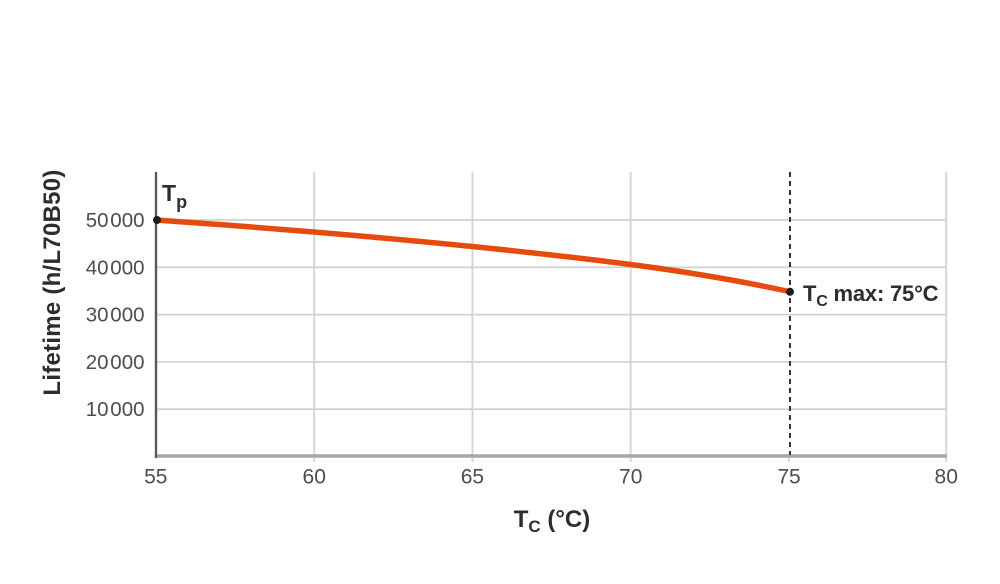  I want to click on svg-text: 75, so click(788, 477).